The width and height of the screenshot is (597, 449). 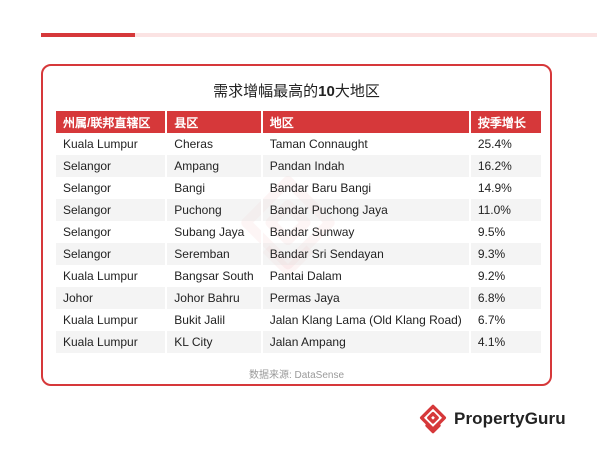 What do you see at coordinates (88, 35) in the screenshot?
I see `top-accent-bar-red` at bounding box center [88, 35].